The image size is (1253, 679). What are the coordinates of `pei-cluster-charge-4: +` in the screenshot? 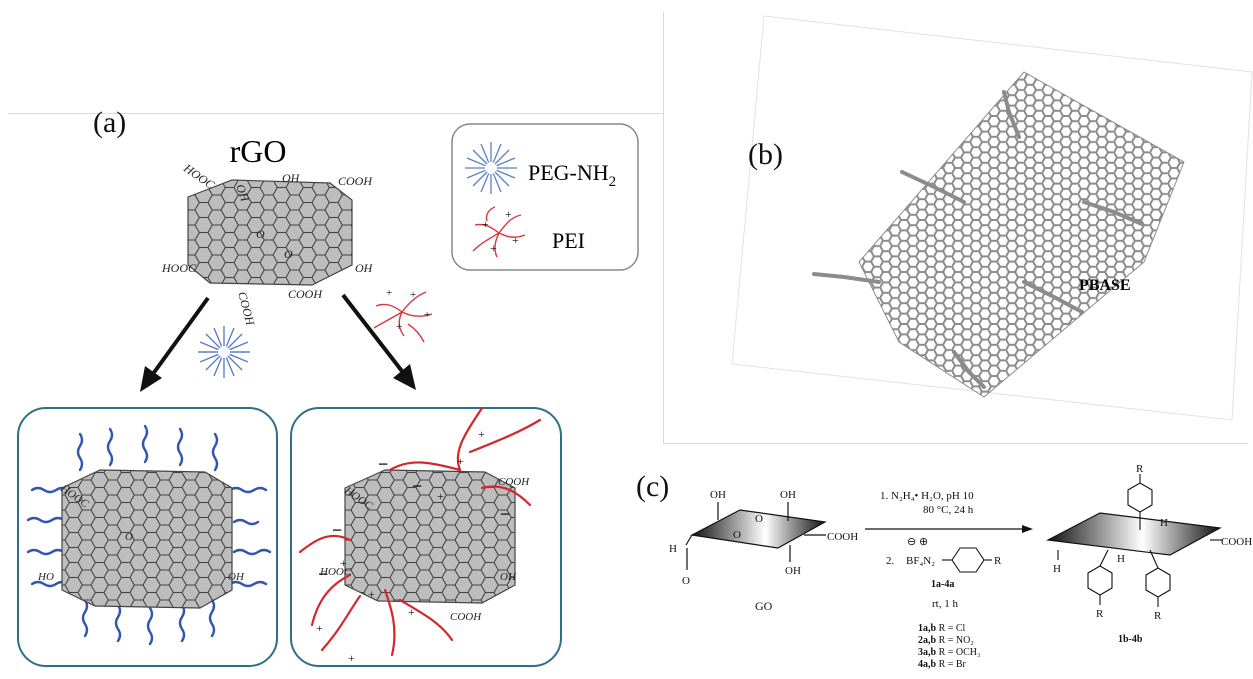 It's located at (399, 327).